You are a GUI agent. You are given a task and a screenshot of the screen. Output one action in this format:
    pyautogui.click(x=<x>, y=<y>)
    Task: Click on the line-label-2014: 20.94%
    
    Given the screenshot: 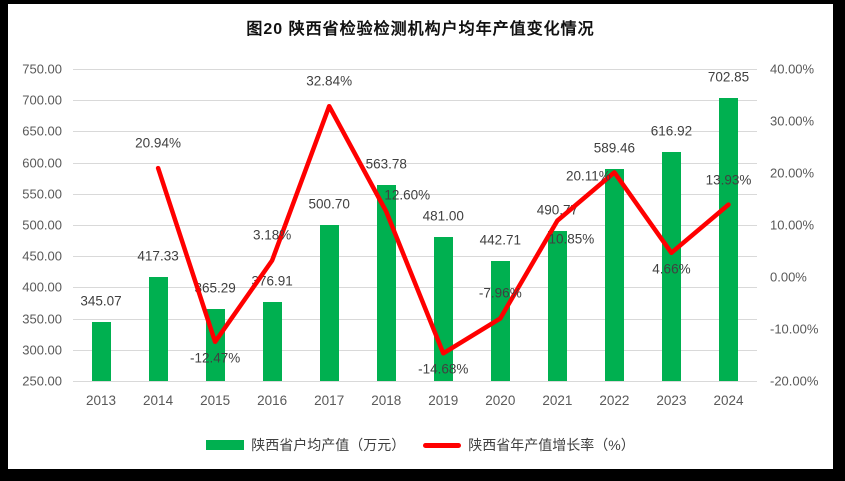 What is the action you would take?
    pyautogui.click(x=158, y=143)
    